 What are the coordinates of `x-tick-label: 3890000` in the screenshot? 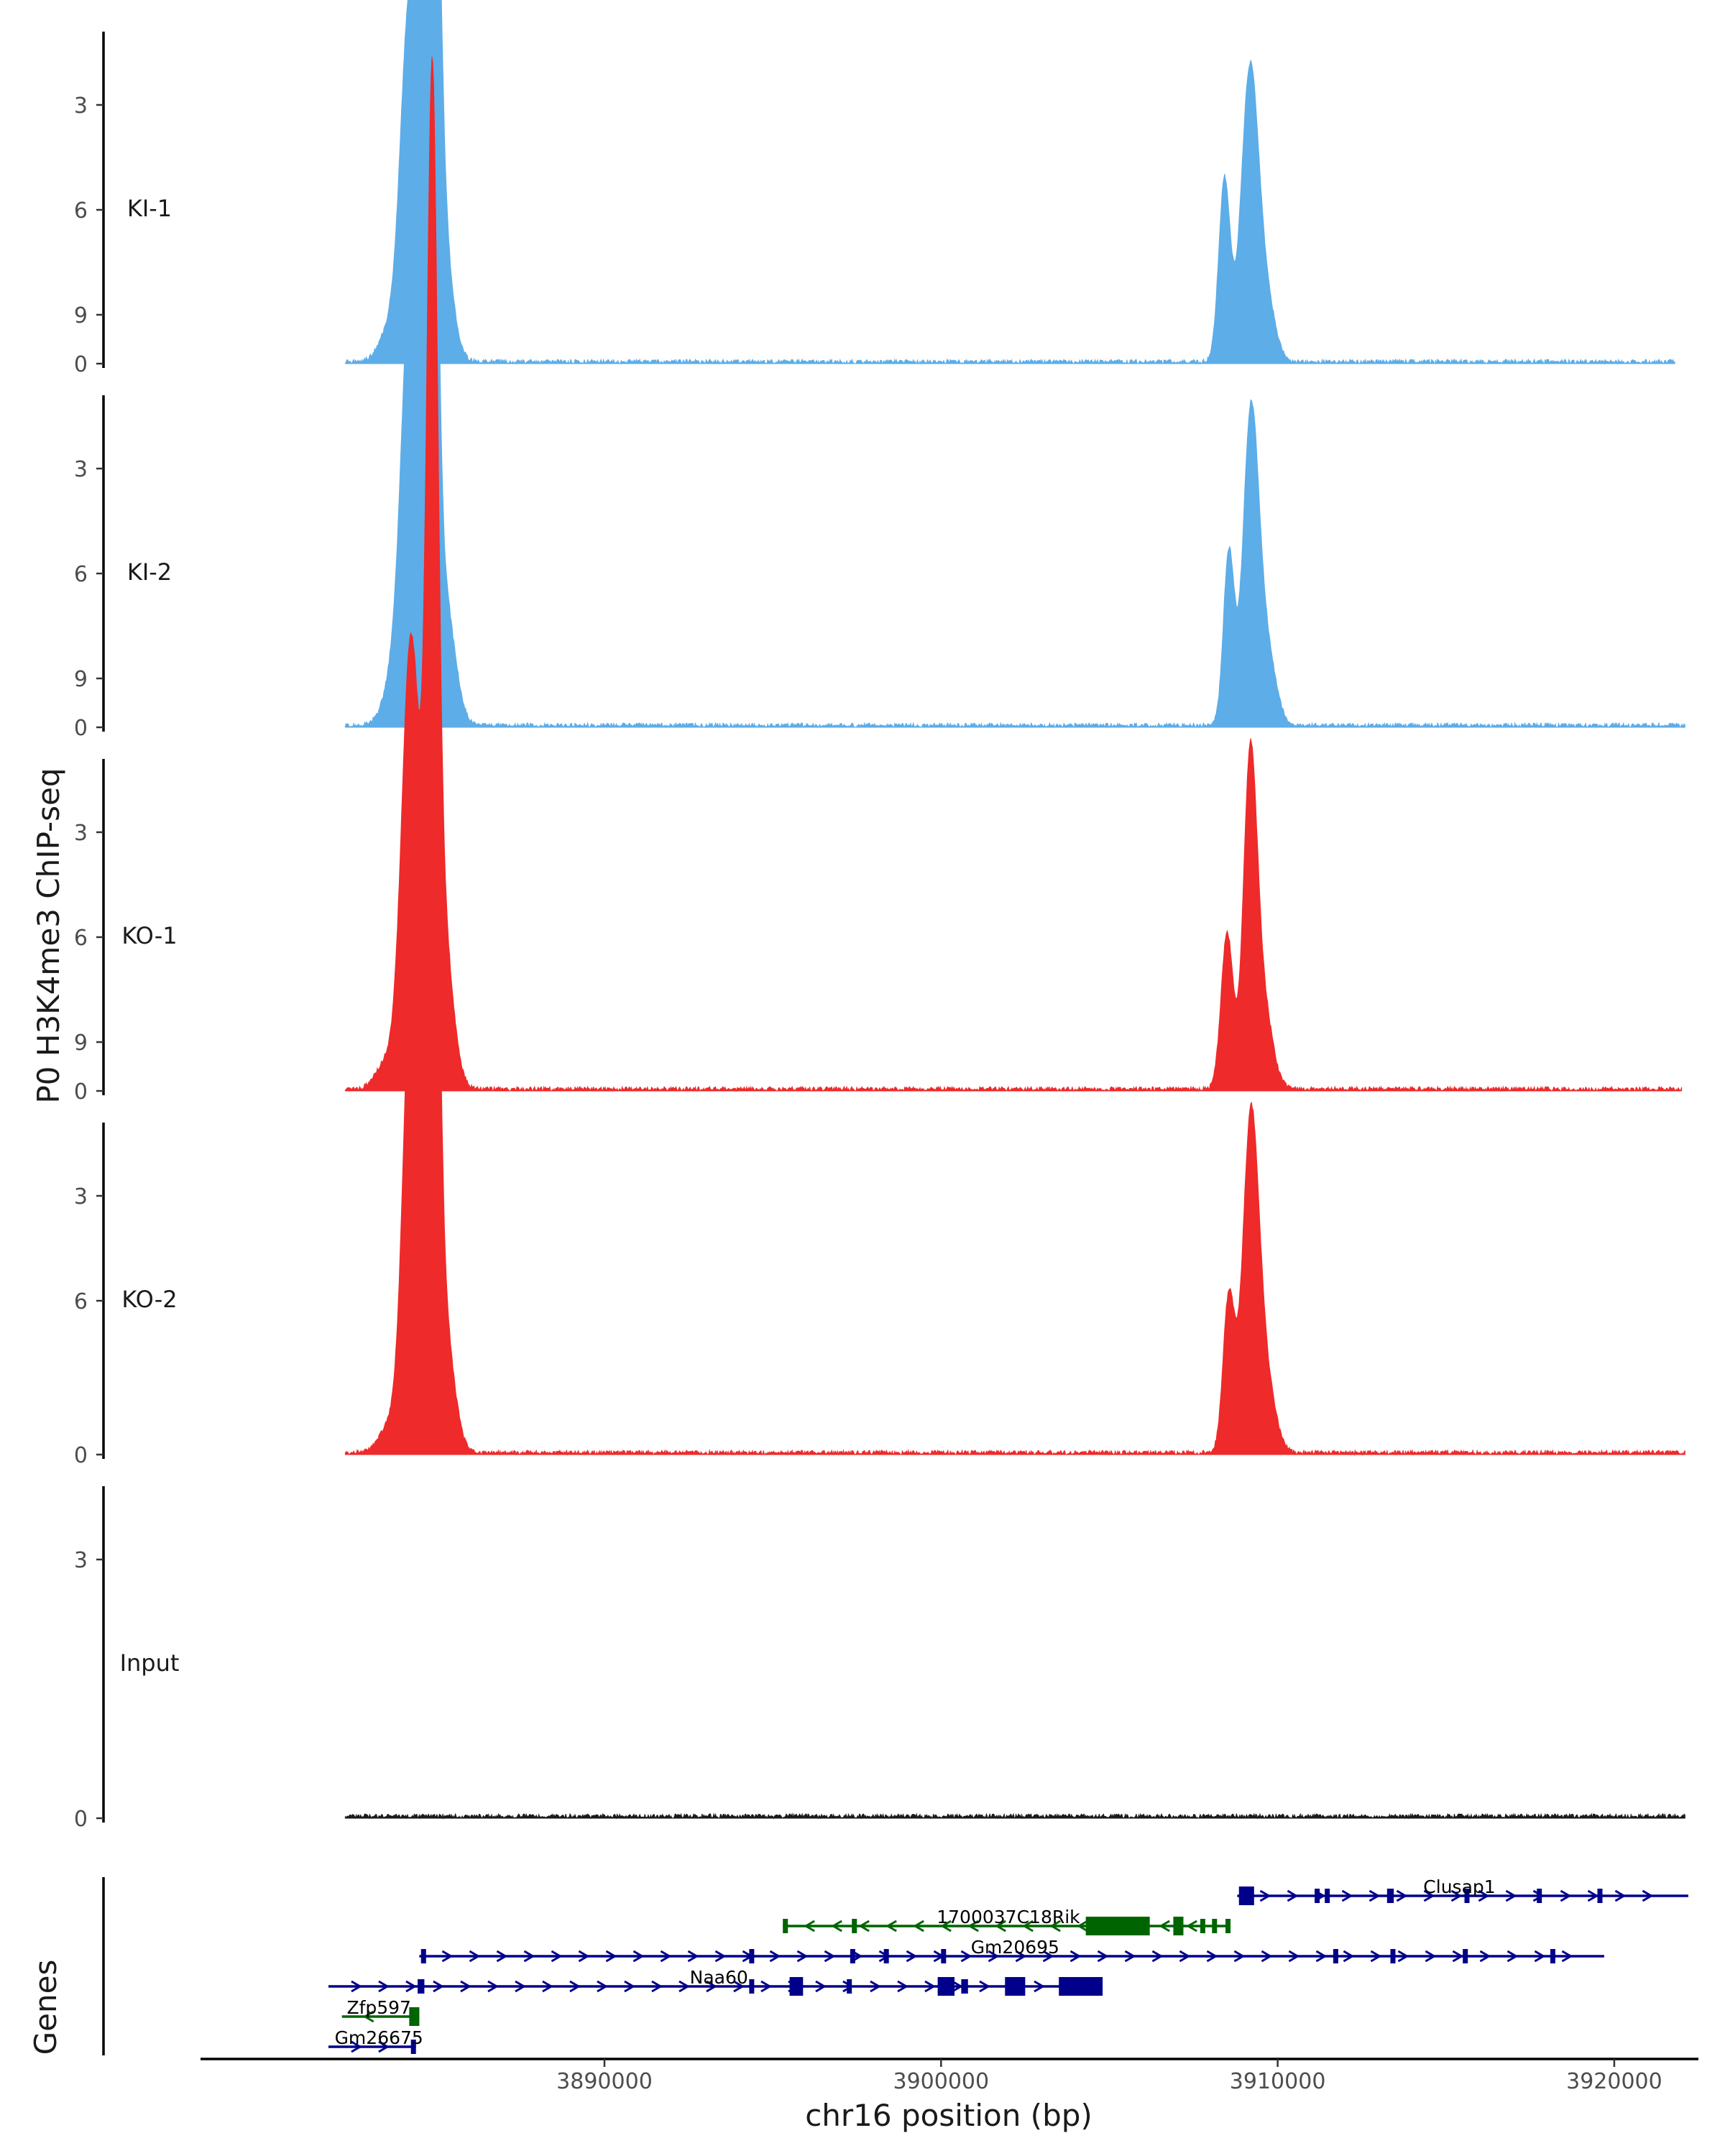 It's located at (604, 2082).